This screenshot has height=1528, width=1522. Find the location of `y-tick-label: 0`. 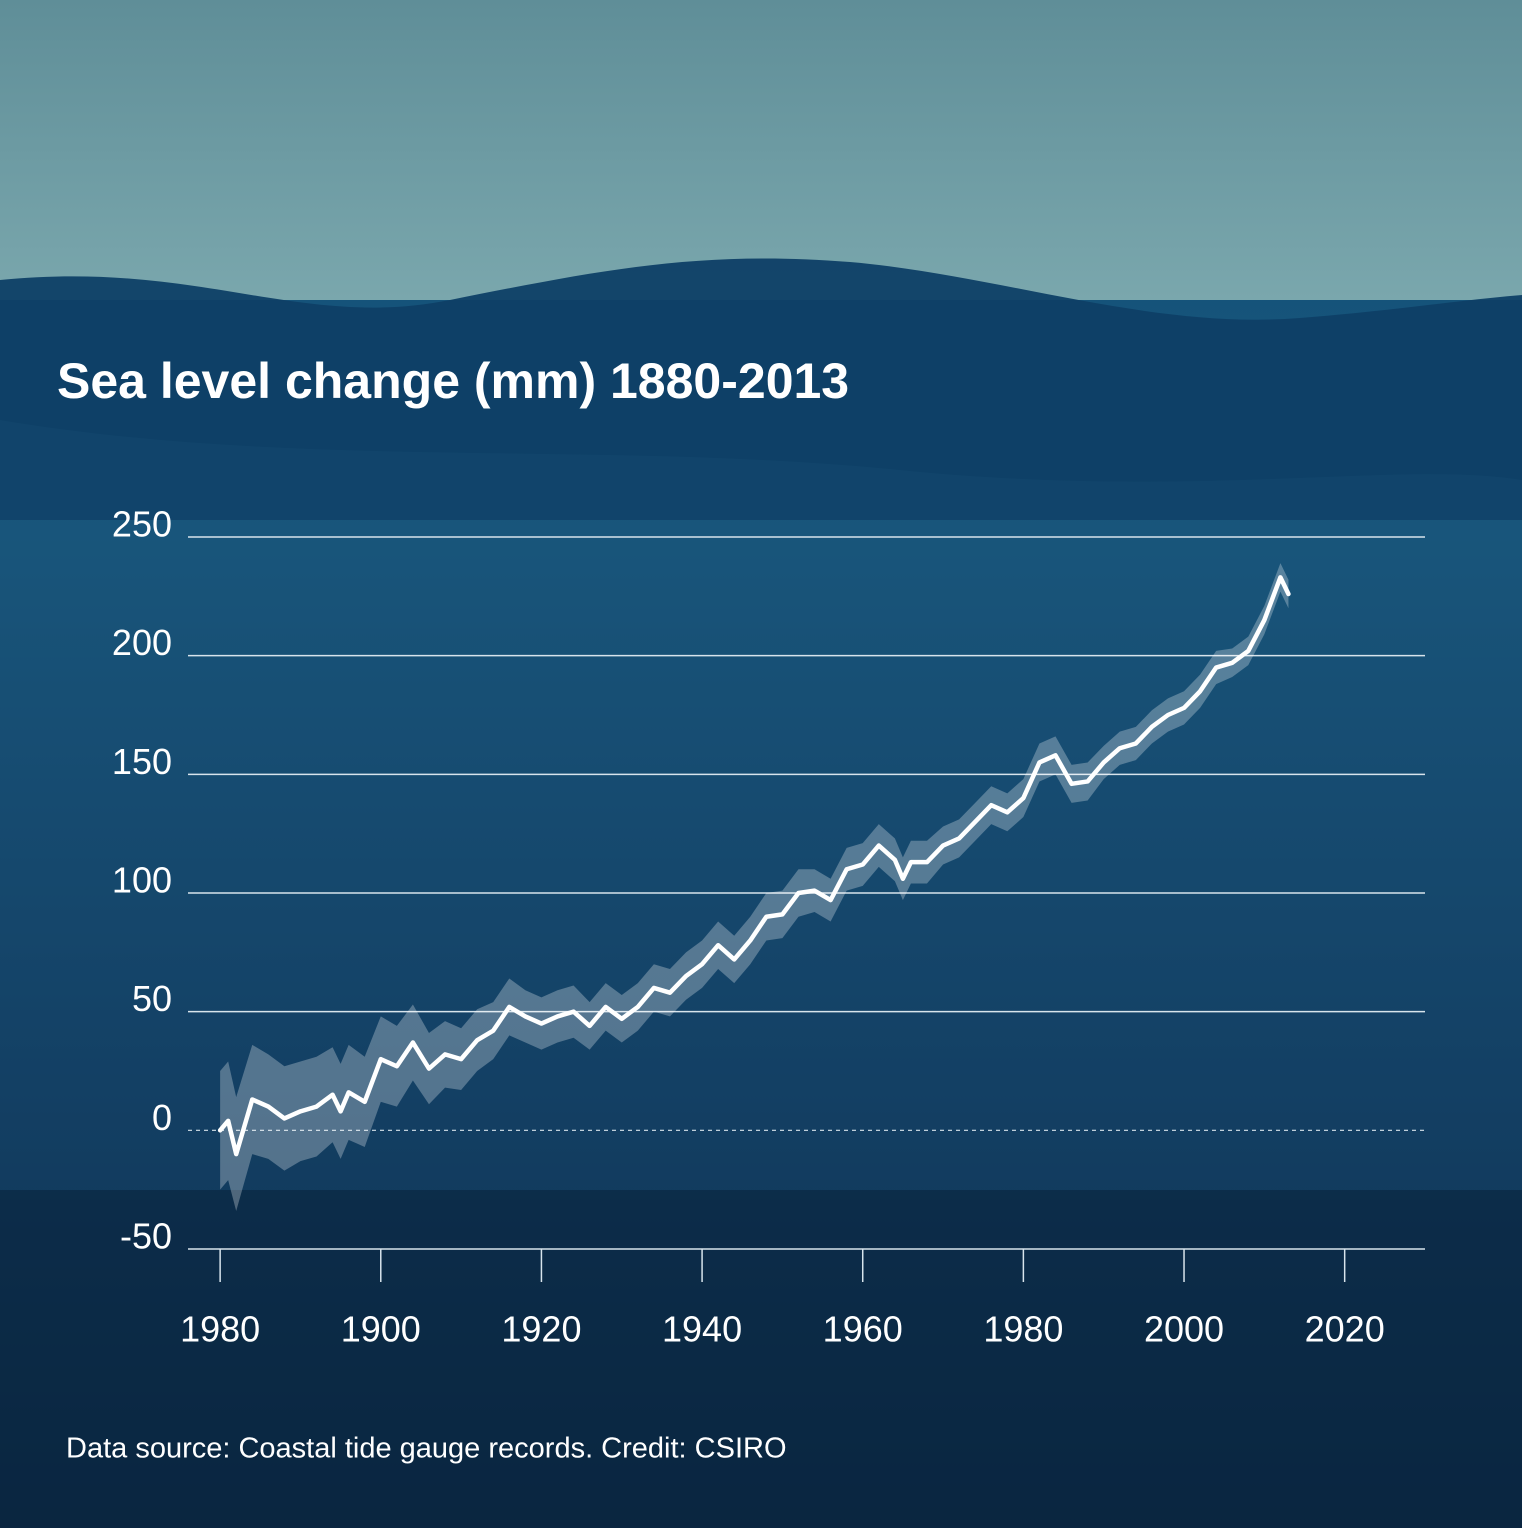

y-tick-label: 0 is located at coordinates (162, 1117).